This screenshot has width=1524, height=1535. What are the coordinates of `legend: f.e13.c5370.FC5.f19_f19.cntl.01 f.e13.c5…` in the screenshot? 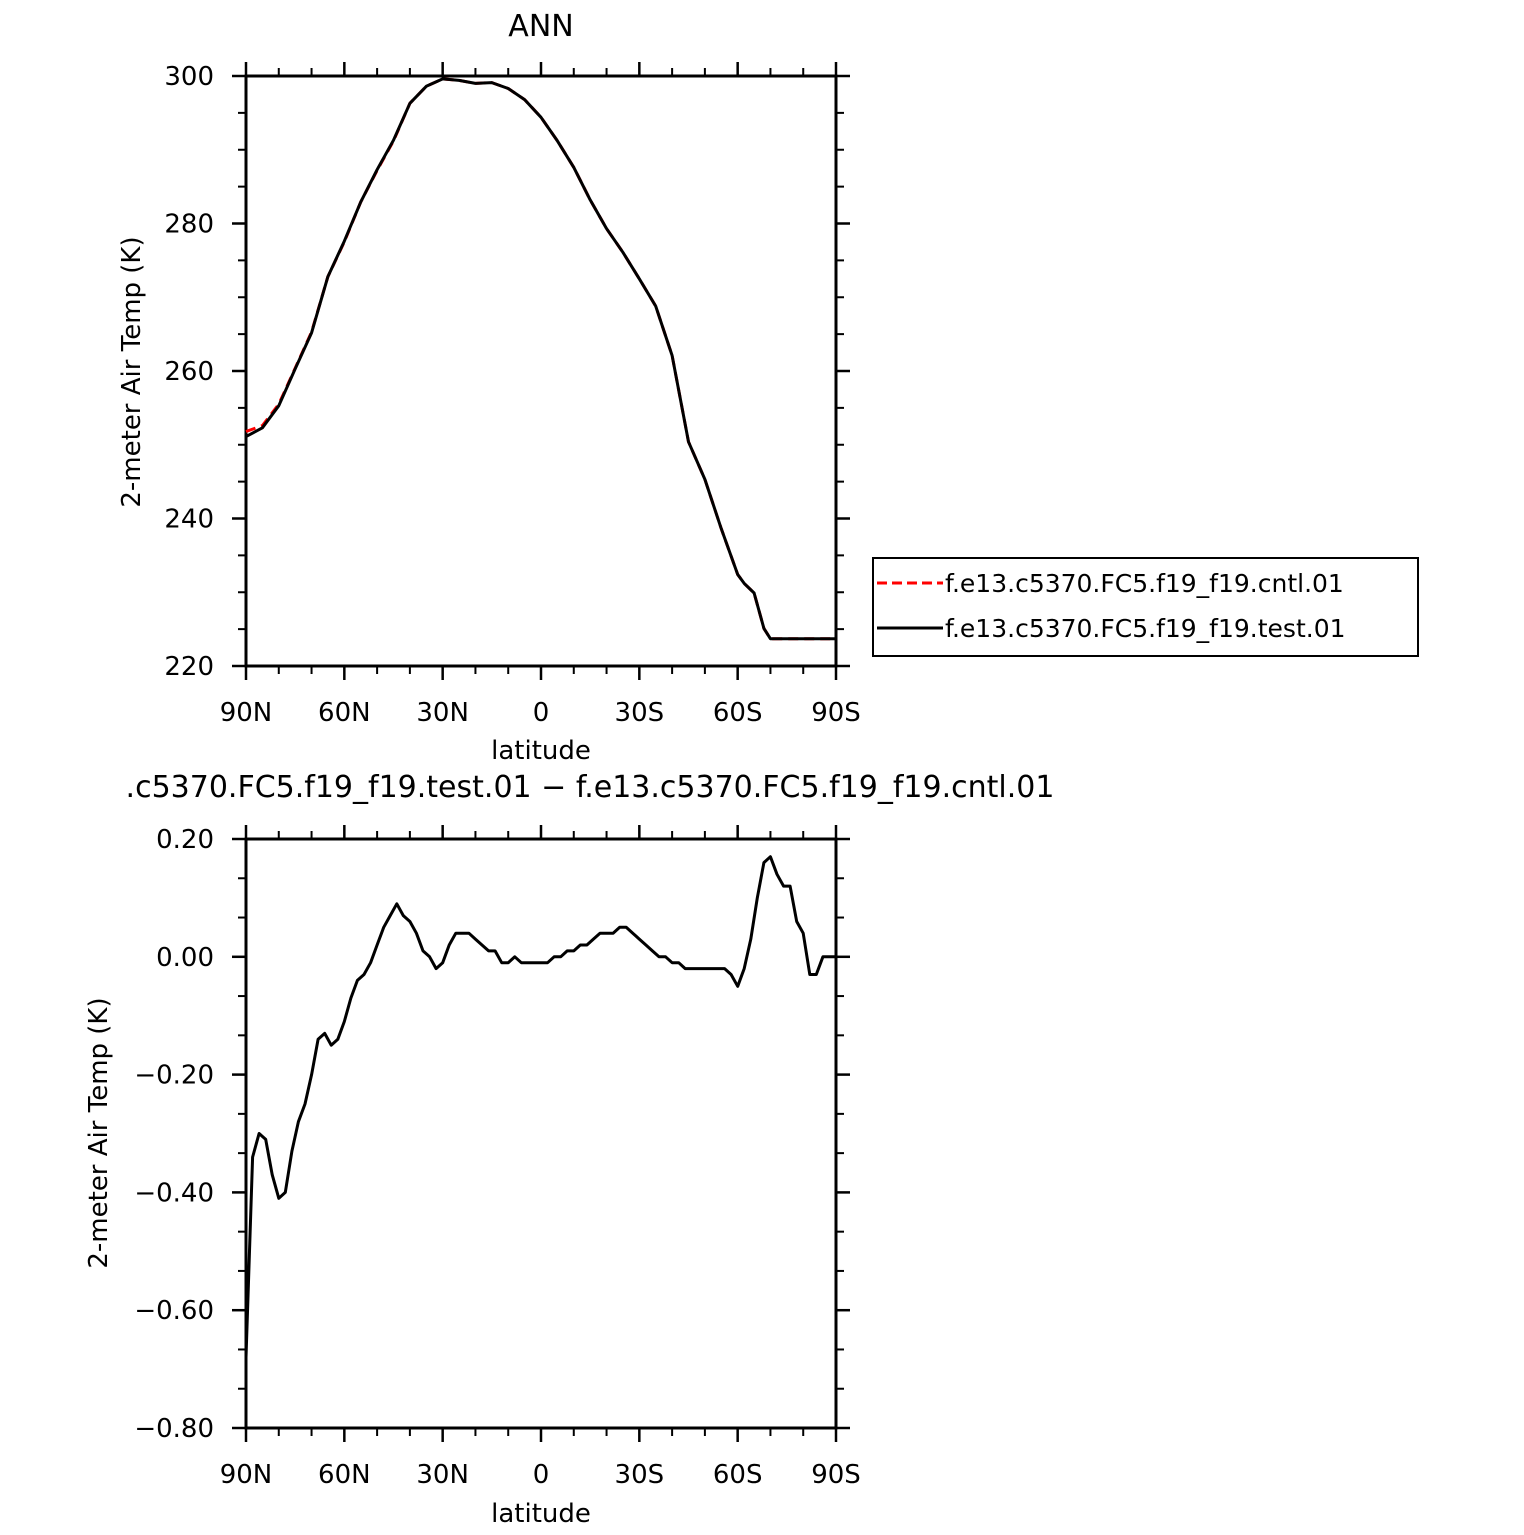 It's located at (1145, 607).